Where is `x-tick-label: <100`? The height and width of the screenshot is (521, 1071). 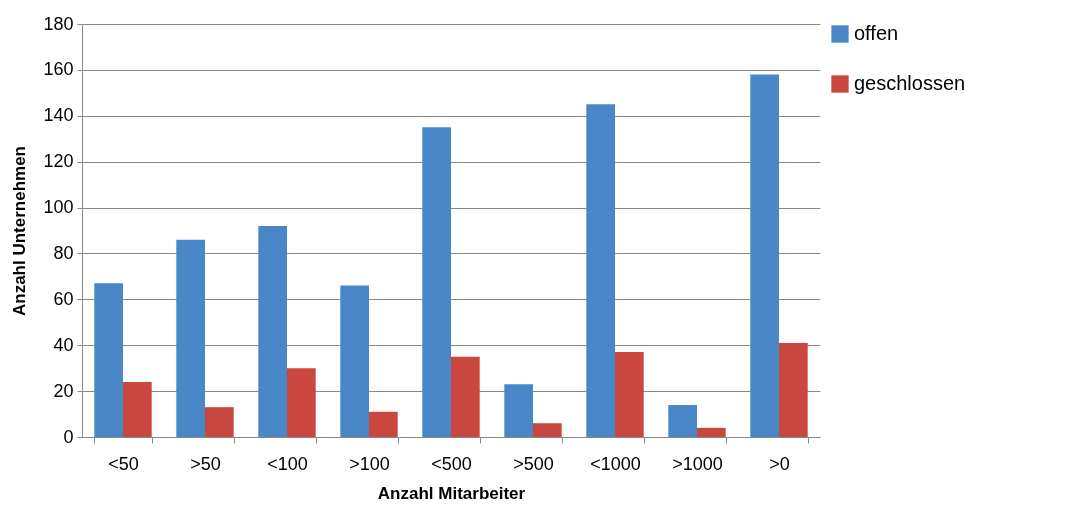
x-tick-label: <100 is located at coordinates (287, 463).